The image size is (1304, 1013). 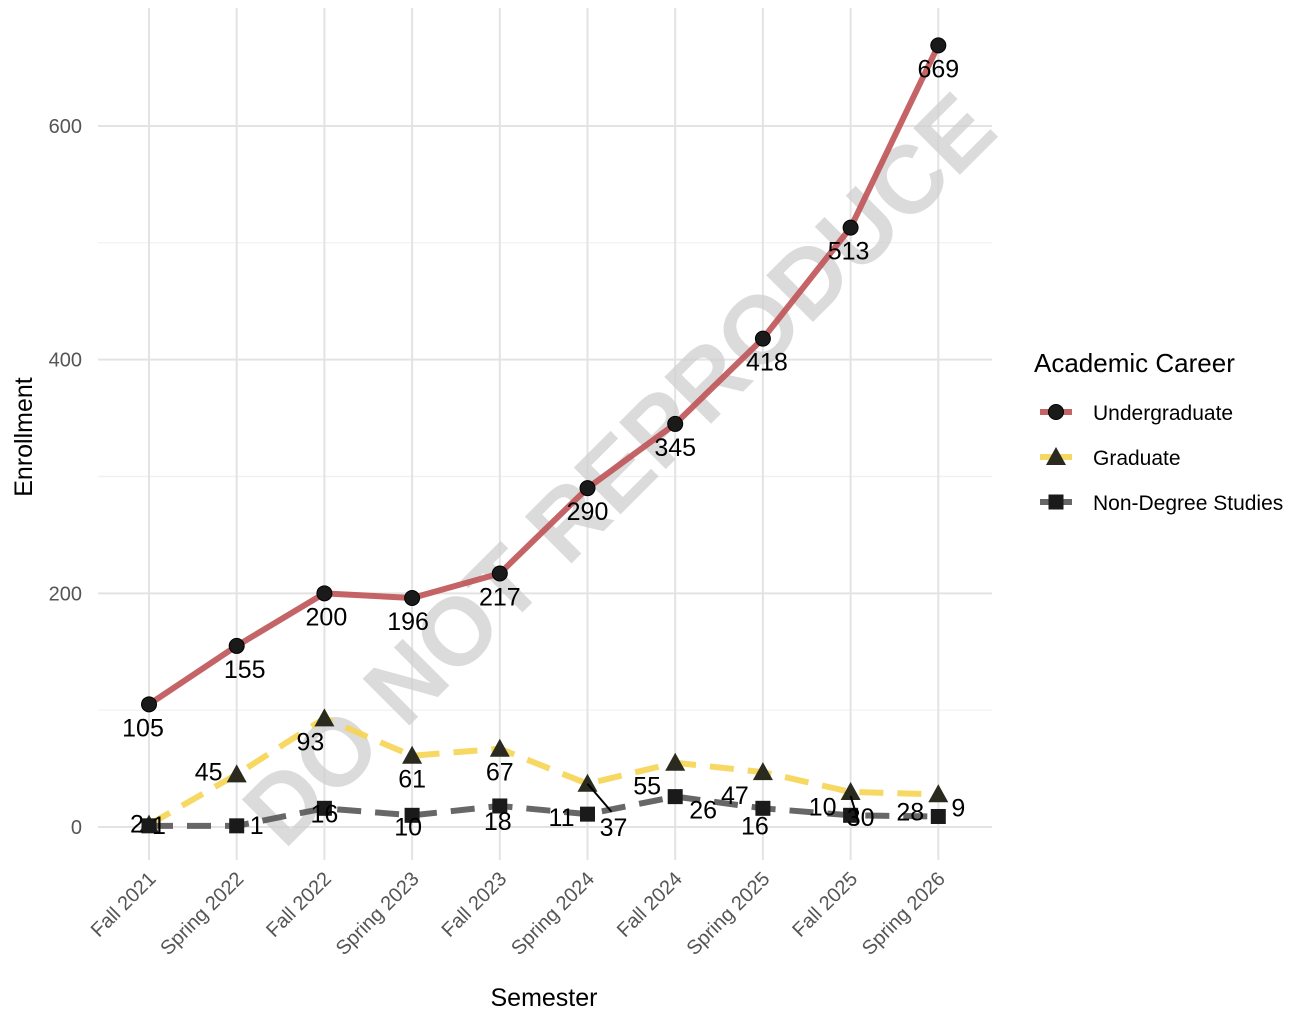 What do you see at coordinates (647, 787) in the screenshot?
I see `data-label: 55` at bounding box center [647, 787].